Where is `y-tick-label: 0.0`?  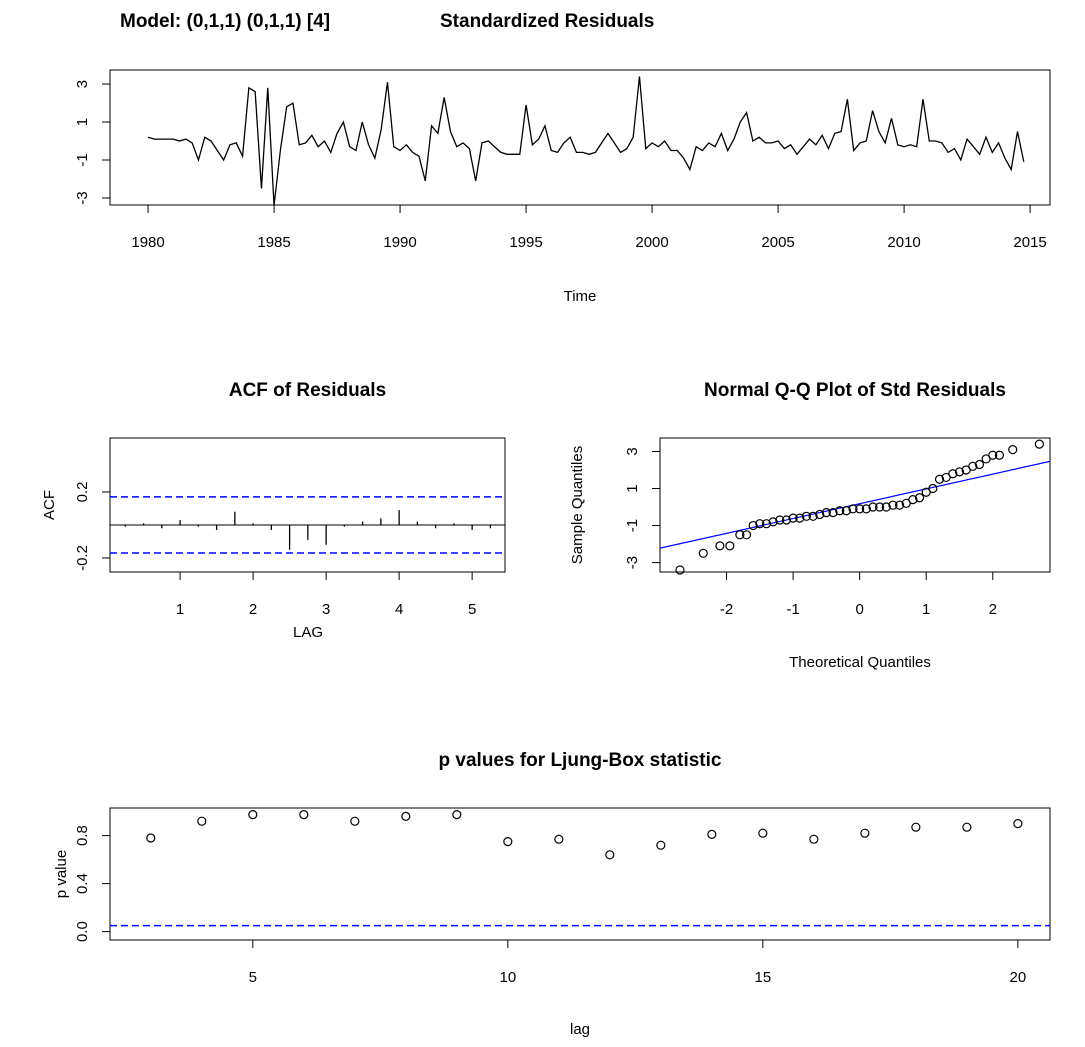 y-tick-label: 0.0 is located at coordinates (82, 931).